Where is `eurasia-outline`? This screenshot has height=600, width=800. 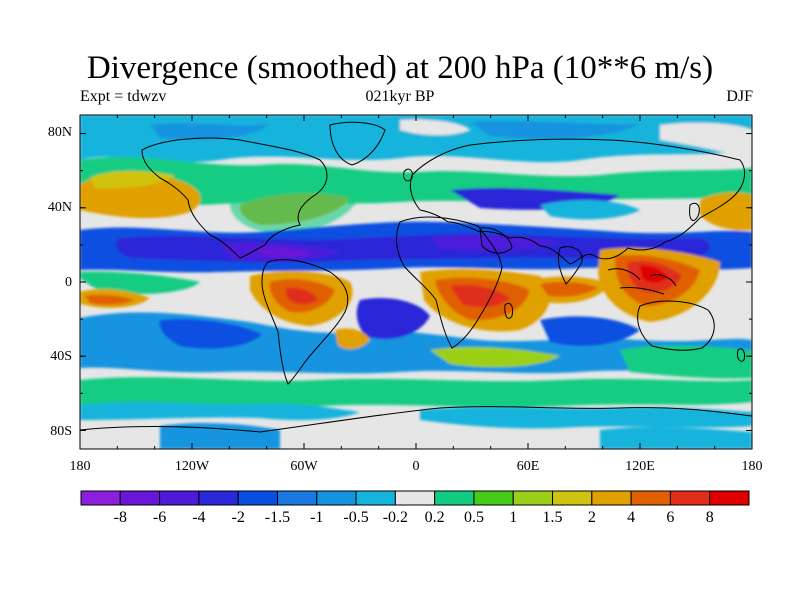 eurasia-outline is located at coordinates (577, 201).